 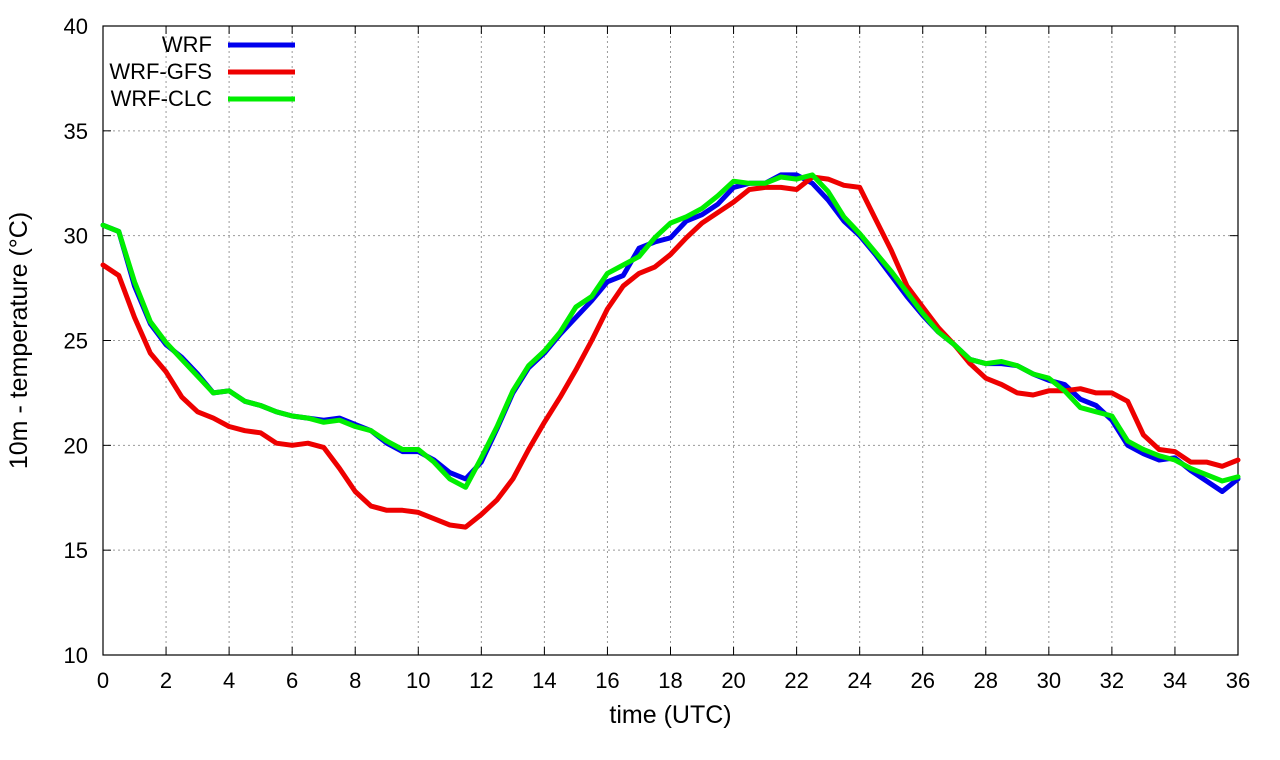 I want to click on x-tick-label: 16, so click(x=607, y=680).